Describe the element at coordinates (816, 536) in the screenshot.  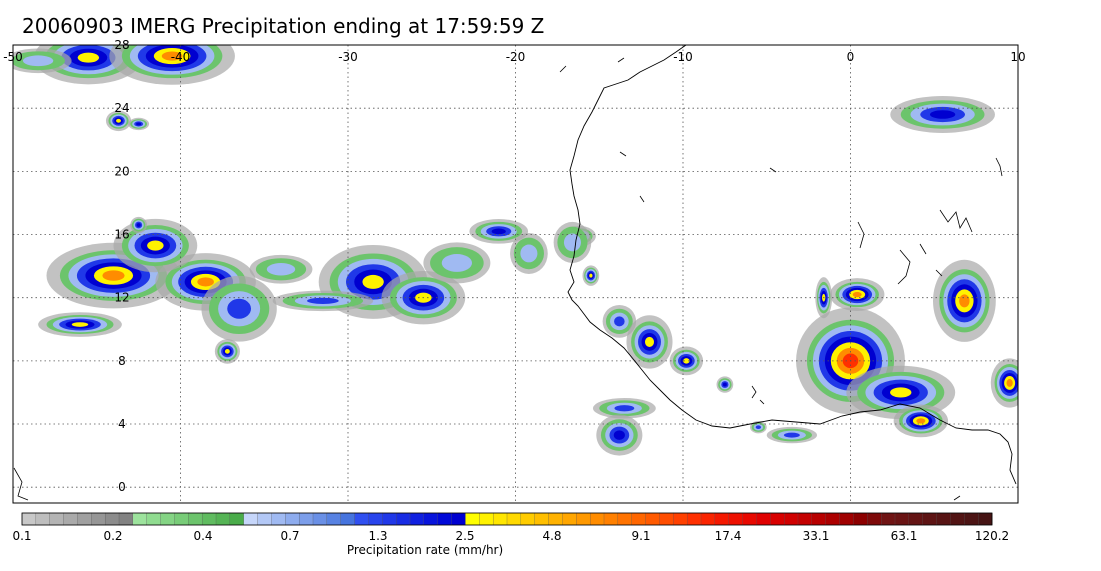
I see `colorbar-tick-label: 33.1` at that location.